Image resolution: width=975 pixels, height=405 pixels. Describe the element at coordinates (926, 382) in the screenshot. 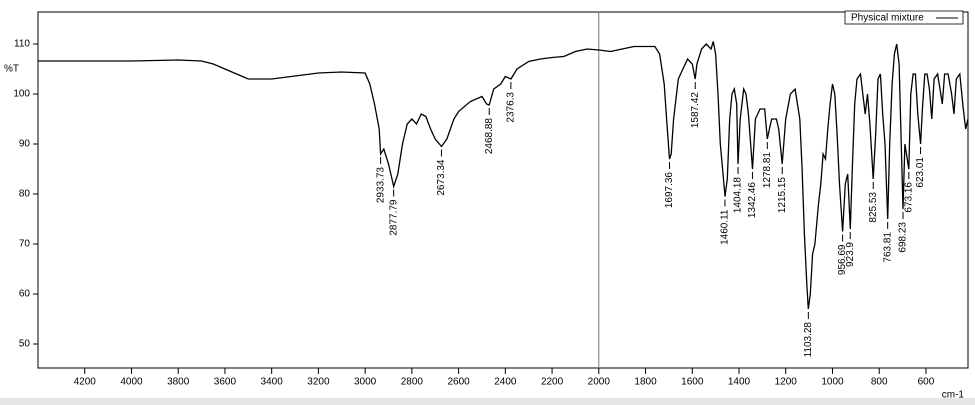

I see `x-tick-label: 600` at that location.